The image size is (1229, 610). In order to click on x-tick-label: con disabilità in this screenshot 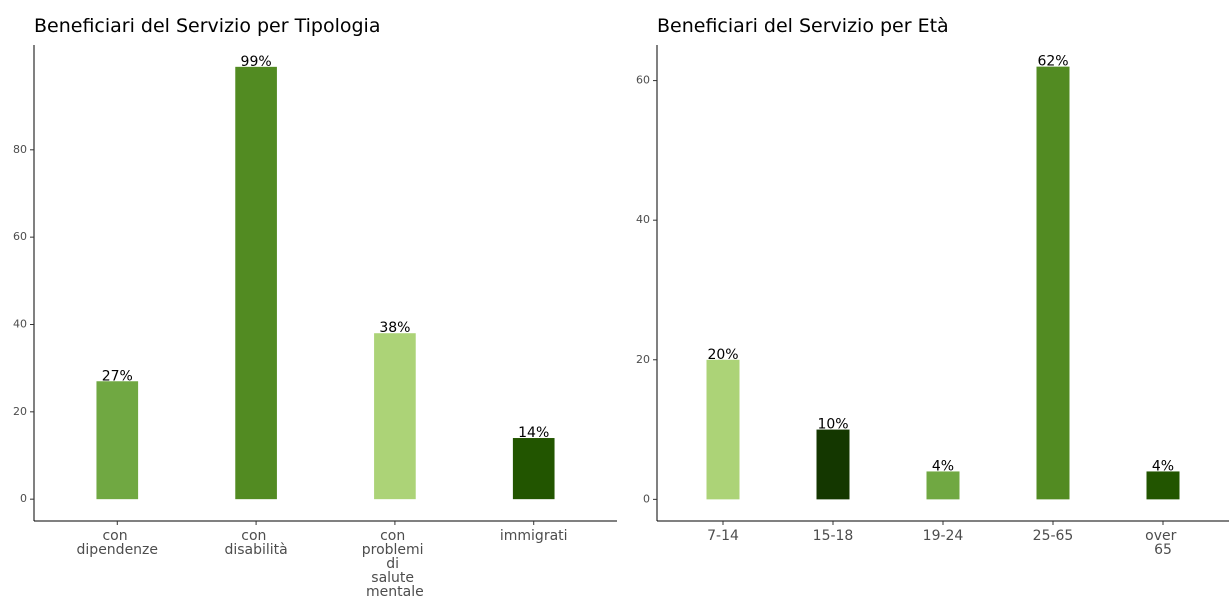, I will do `click(255, 543)`.